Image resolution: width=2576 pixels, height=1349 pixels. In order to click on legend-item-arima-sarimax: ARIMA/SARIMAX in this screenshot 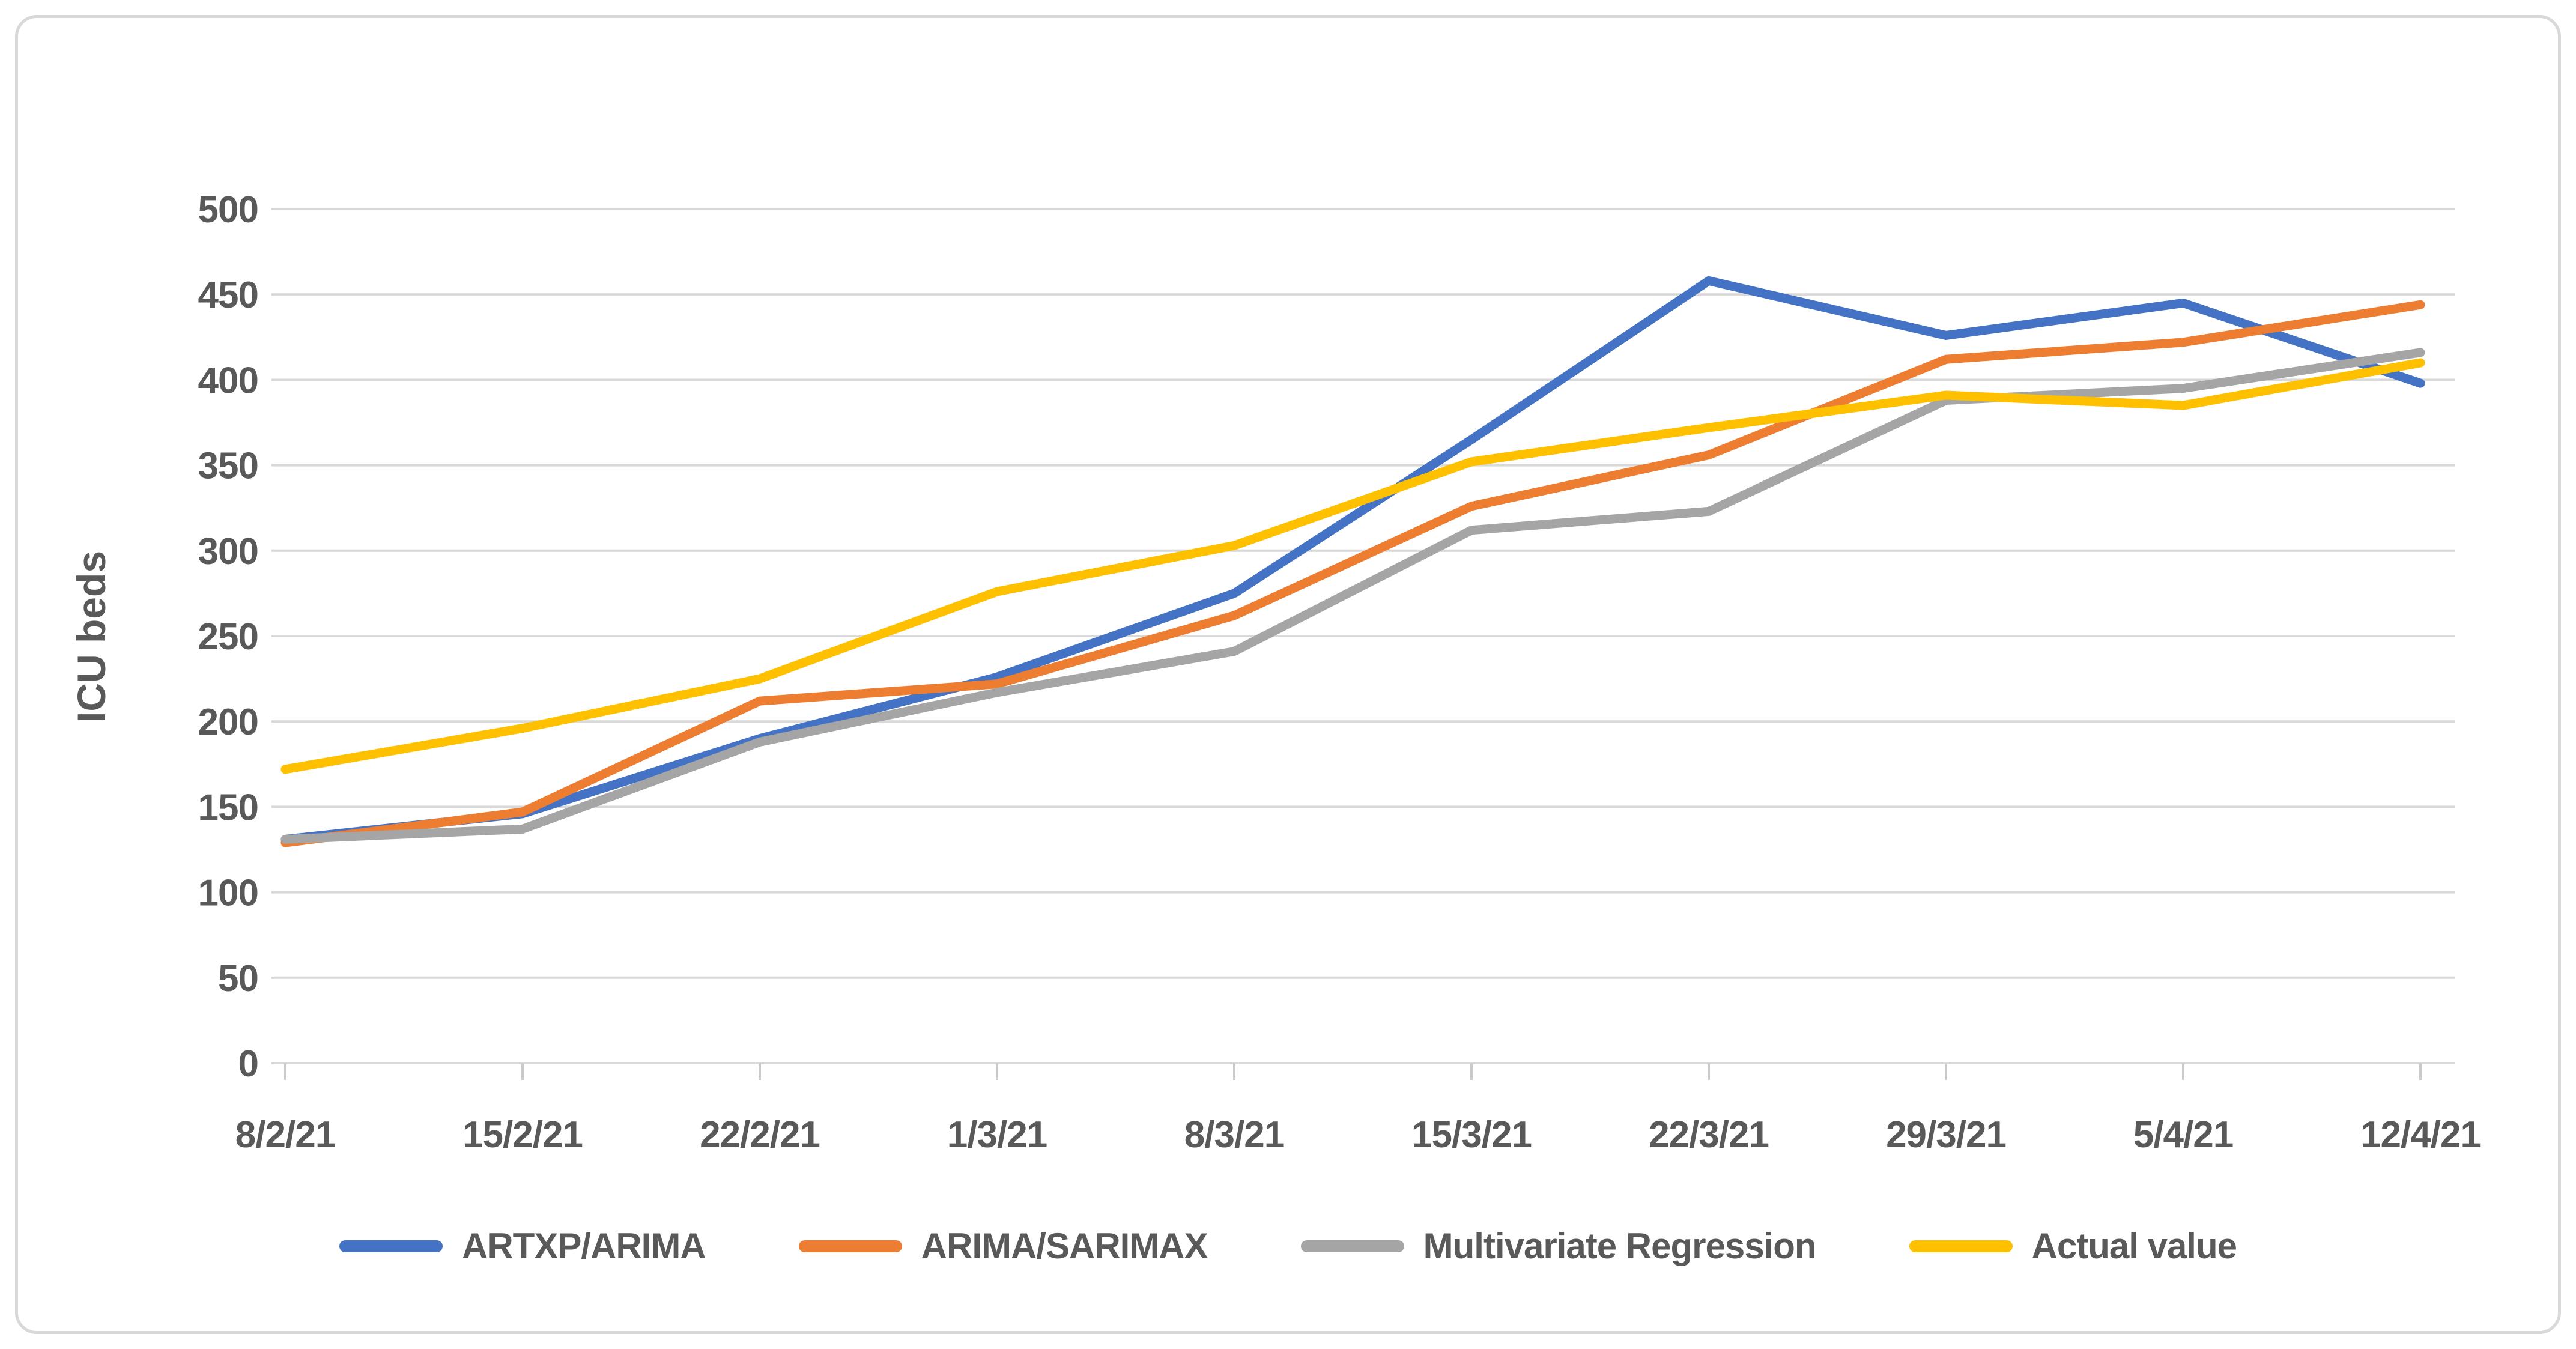, I will do `click(1003, 1246)`.